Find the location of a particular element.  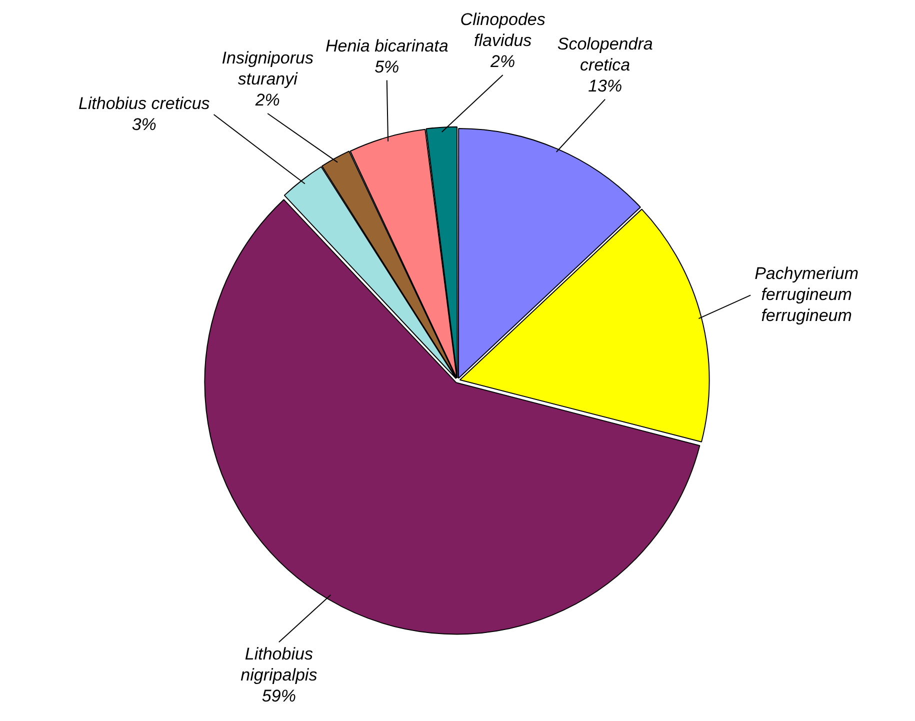

slice-label: Lithobius nigripalpis is located at coordinates (279, 664).